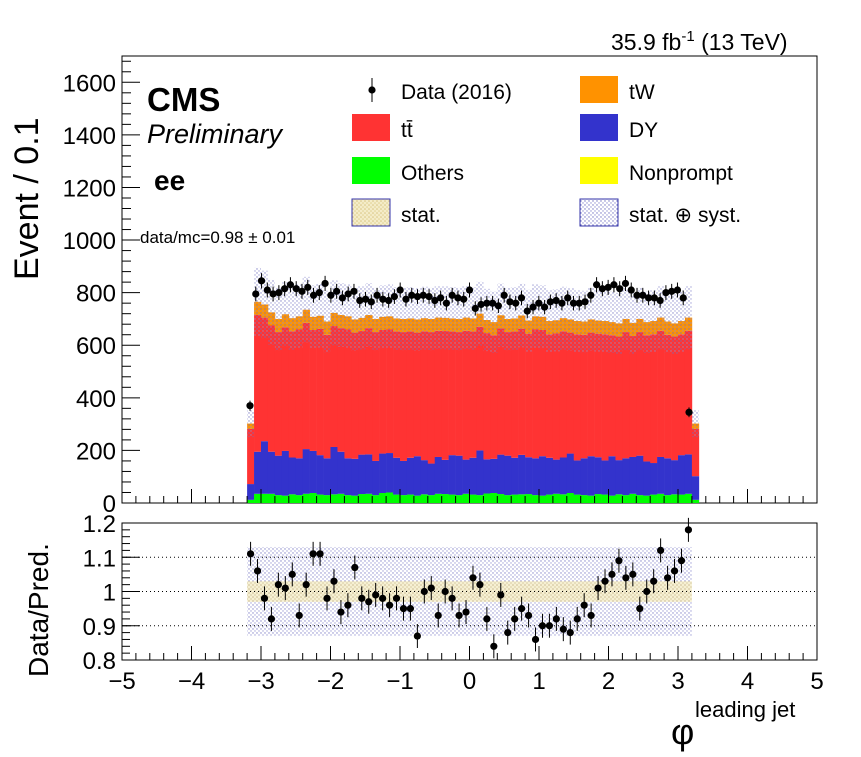 Image resolution: width=861 pixels, height=757 pixels. What do you see at coordinates (38, 610) in the screenshot?
I see `ratio-y-axis-title: Data/Pred.` at bounding box center [38, 610].